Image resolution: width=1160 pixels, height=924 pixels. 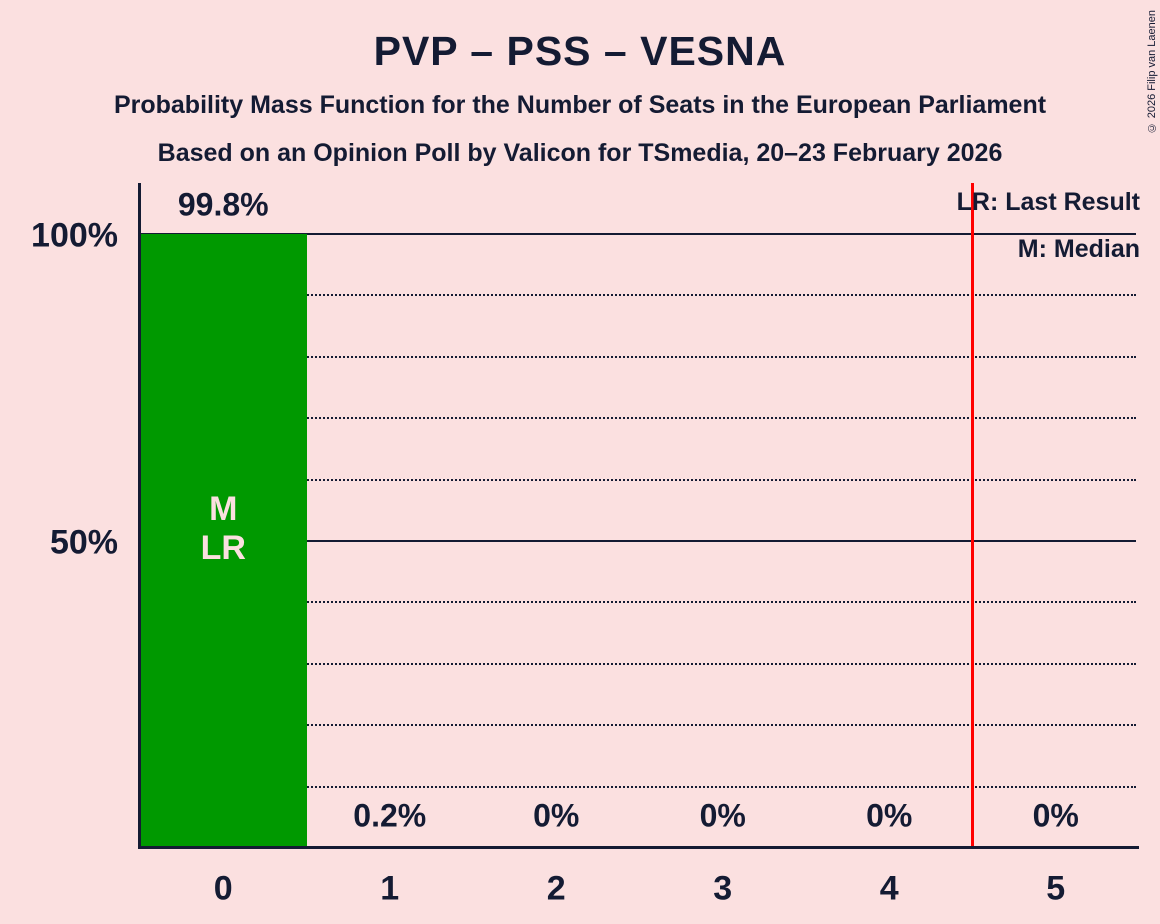 What do you see at coordinates (638, 479) in the screenshot?
I see `gridline-60pct` at bounding box center [638, 479].